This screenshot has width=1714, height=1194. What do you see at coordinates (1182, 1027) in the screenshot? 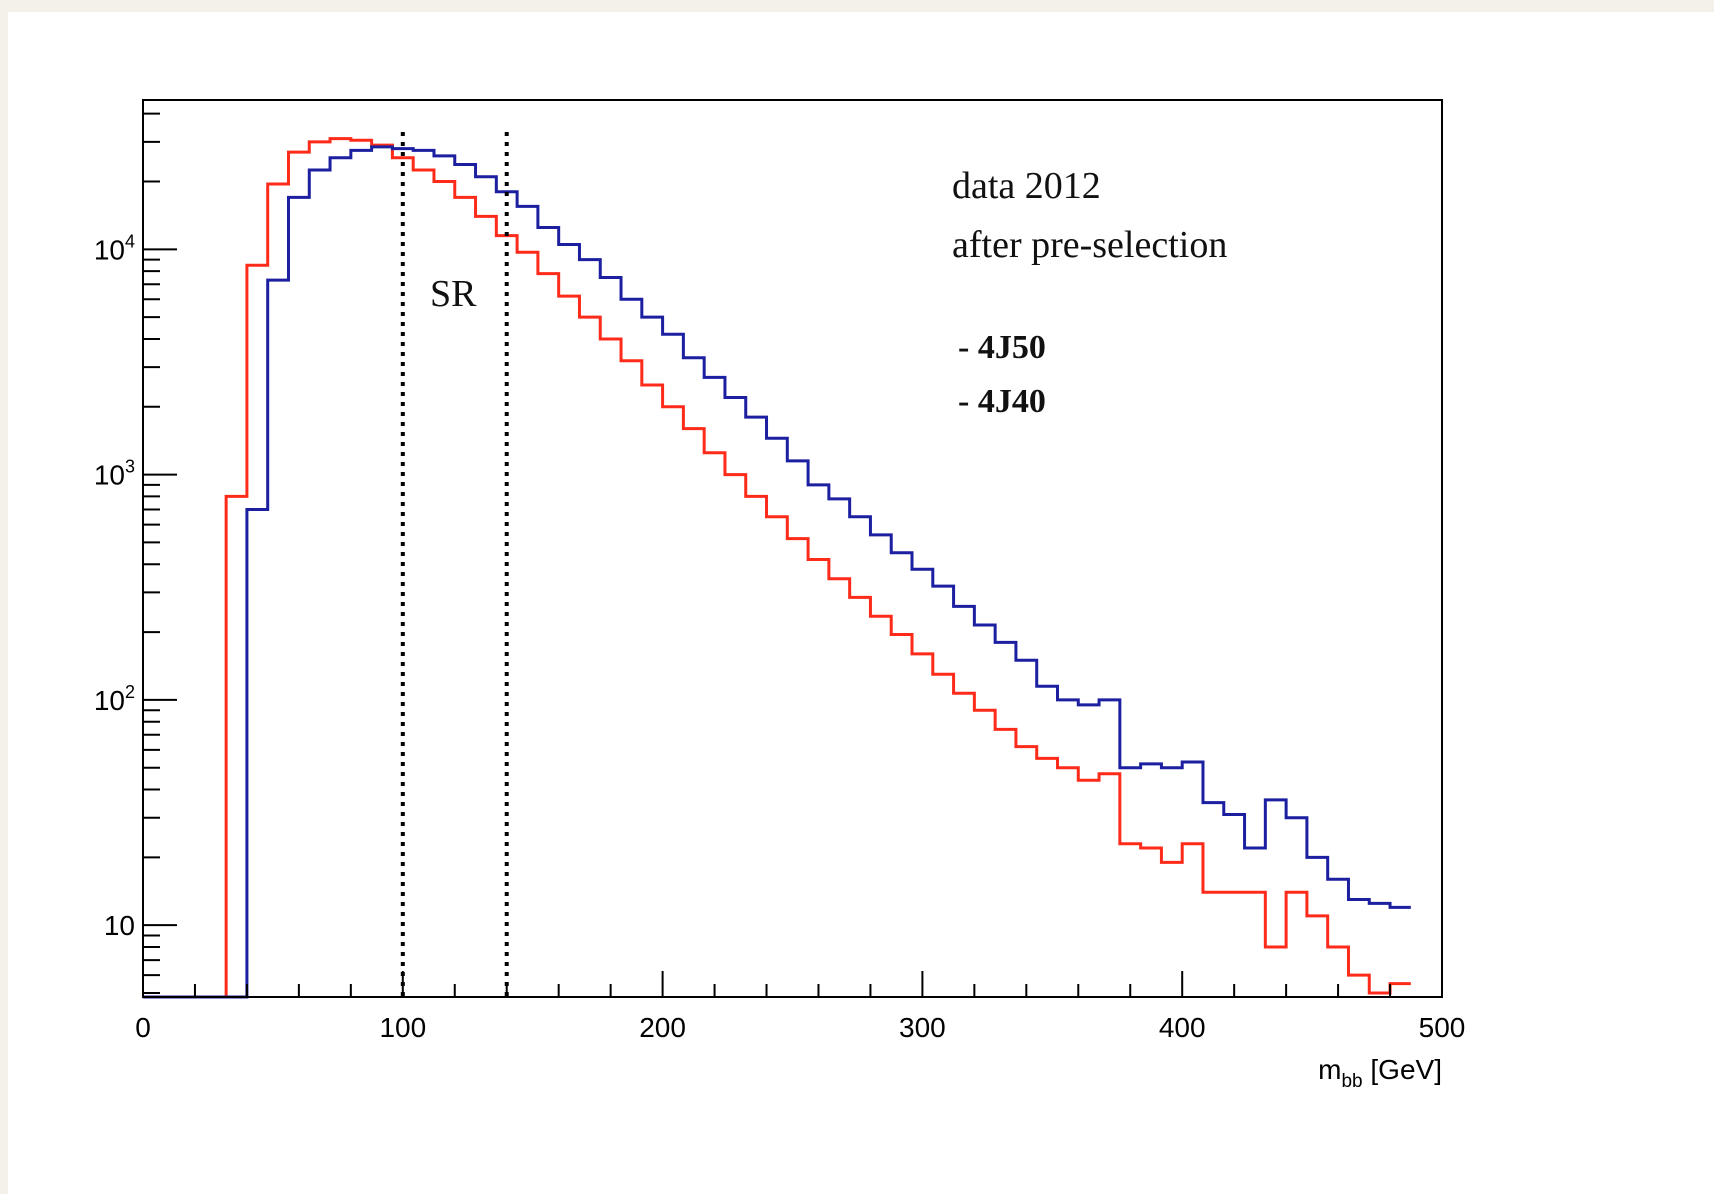
I see `x-tick-label: 400` at bounding box center [1182, 1027].